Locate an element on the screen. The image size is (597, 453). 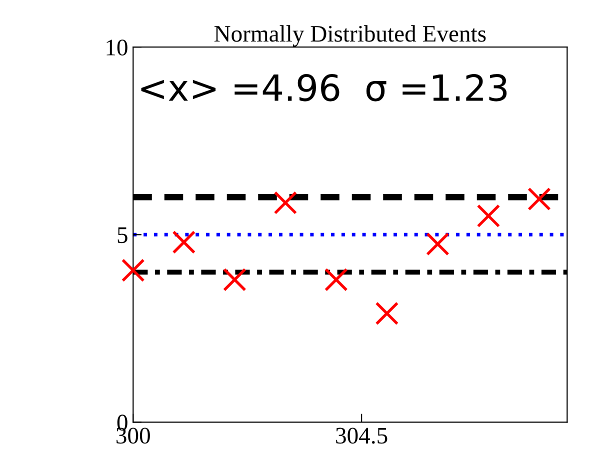
chart-title: Normally Distributed Events is located at coordinates (350, 36).